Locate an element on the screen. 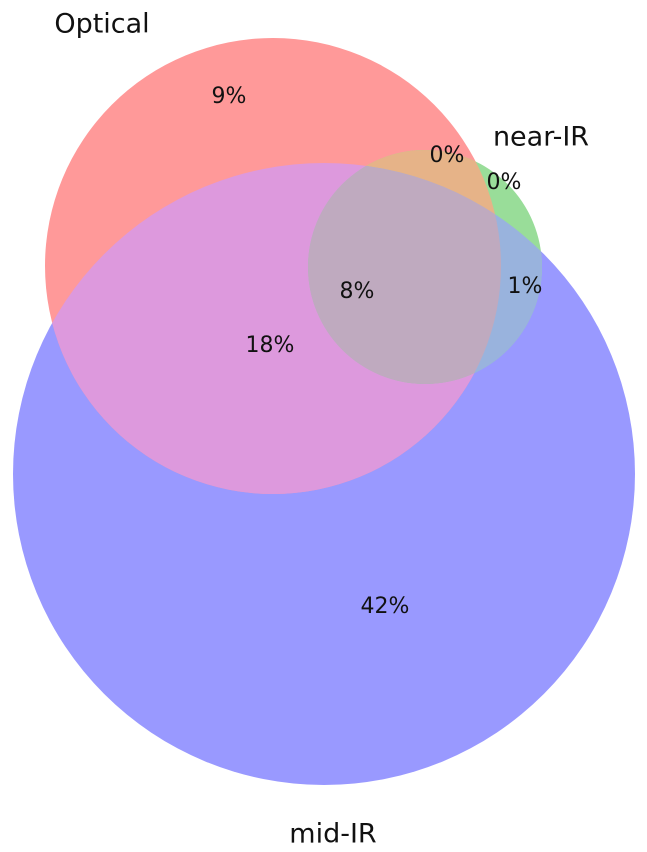 The image size is (647, 852). region-label: 9% is located at coordinates (229, 96).